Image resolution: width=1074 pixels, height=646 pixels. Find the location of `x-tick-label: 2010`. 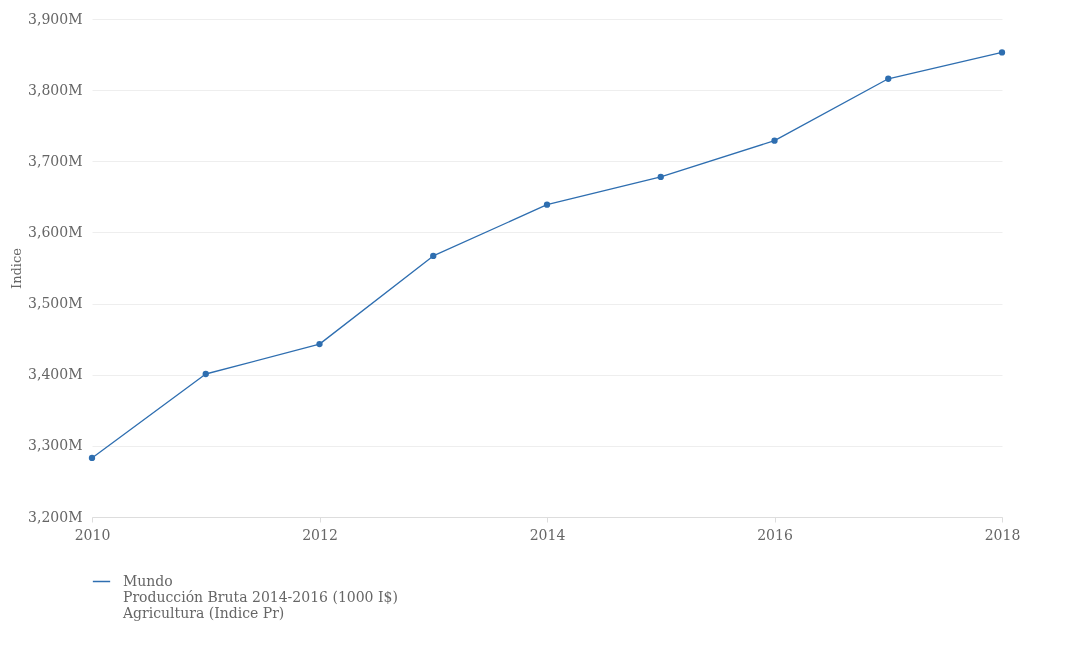

x-tick-label: 2010 is located at coordinates (92, 534).